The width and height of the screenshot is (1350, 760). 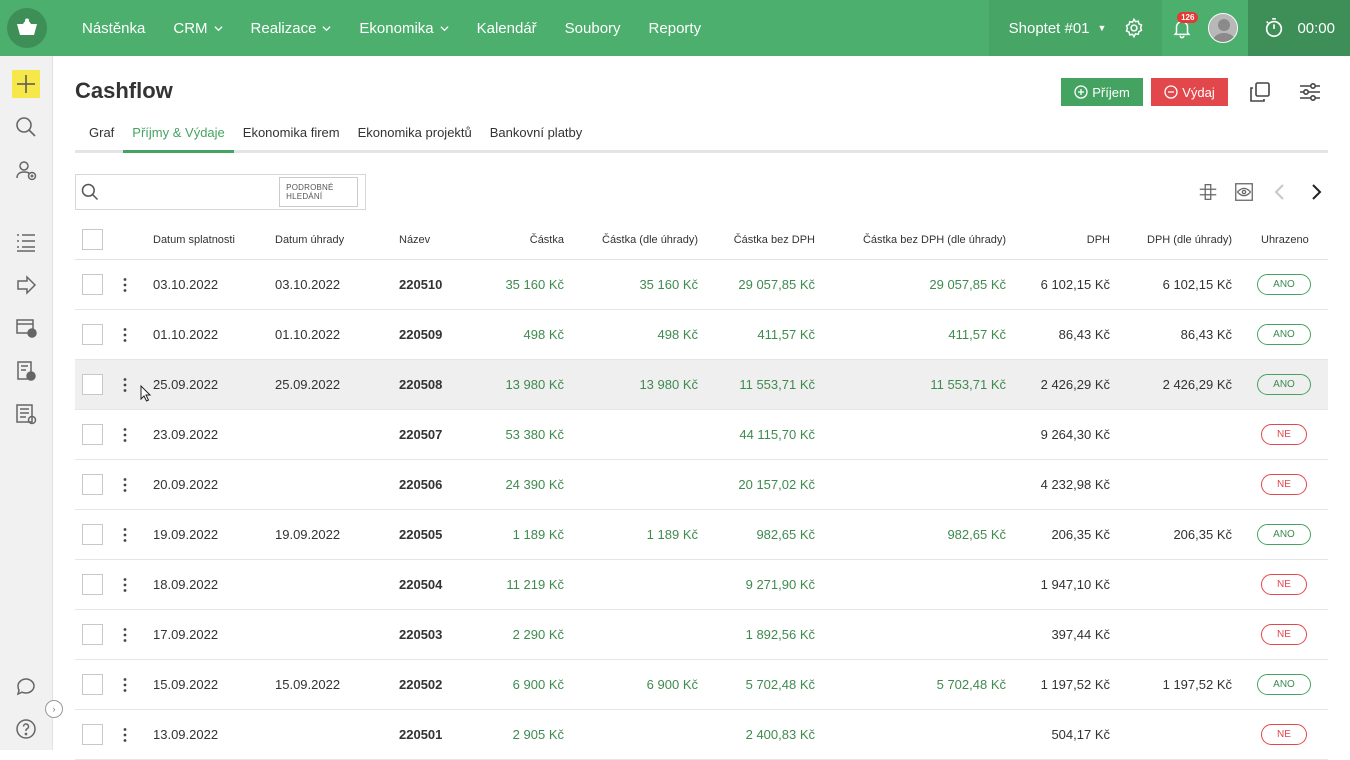 I want to click on header-vat-paid: DPH (dle úhrady), so click(x=1189, y=239).